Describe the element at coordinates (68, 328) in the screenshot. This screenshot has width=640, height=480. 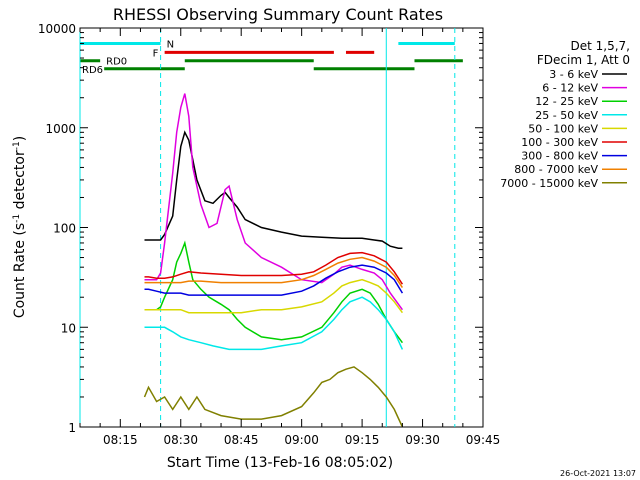
I see `y-tick-label: 10` at that location.